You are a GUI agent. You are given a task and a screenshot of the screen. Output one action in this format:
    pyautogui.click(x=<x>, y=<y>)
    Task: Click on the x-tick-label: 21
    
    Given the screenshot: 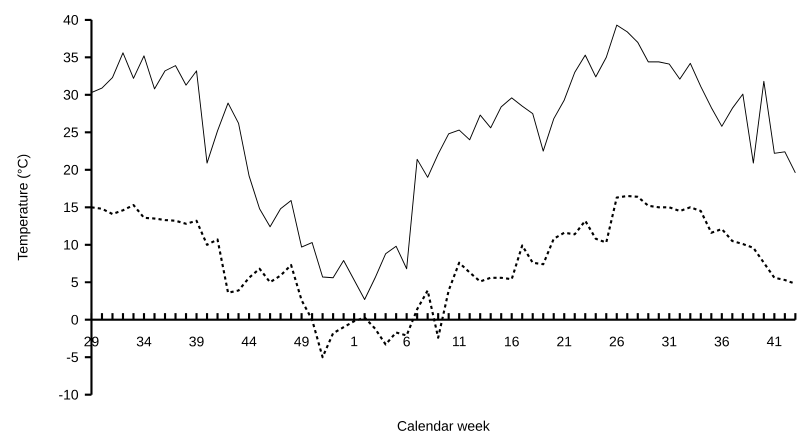 What is the action you would take?
    pyautogui.click(x=564, y=341)
    